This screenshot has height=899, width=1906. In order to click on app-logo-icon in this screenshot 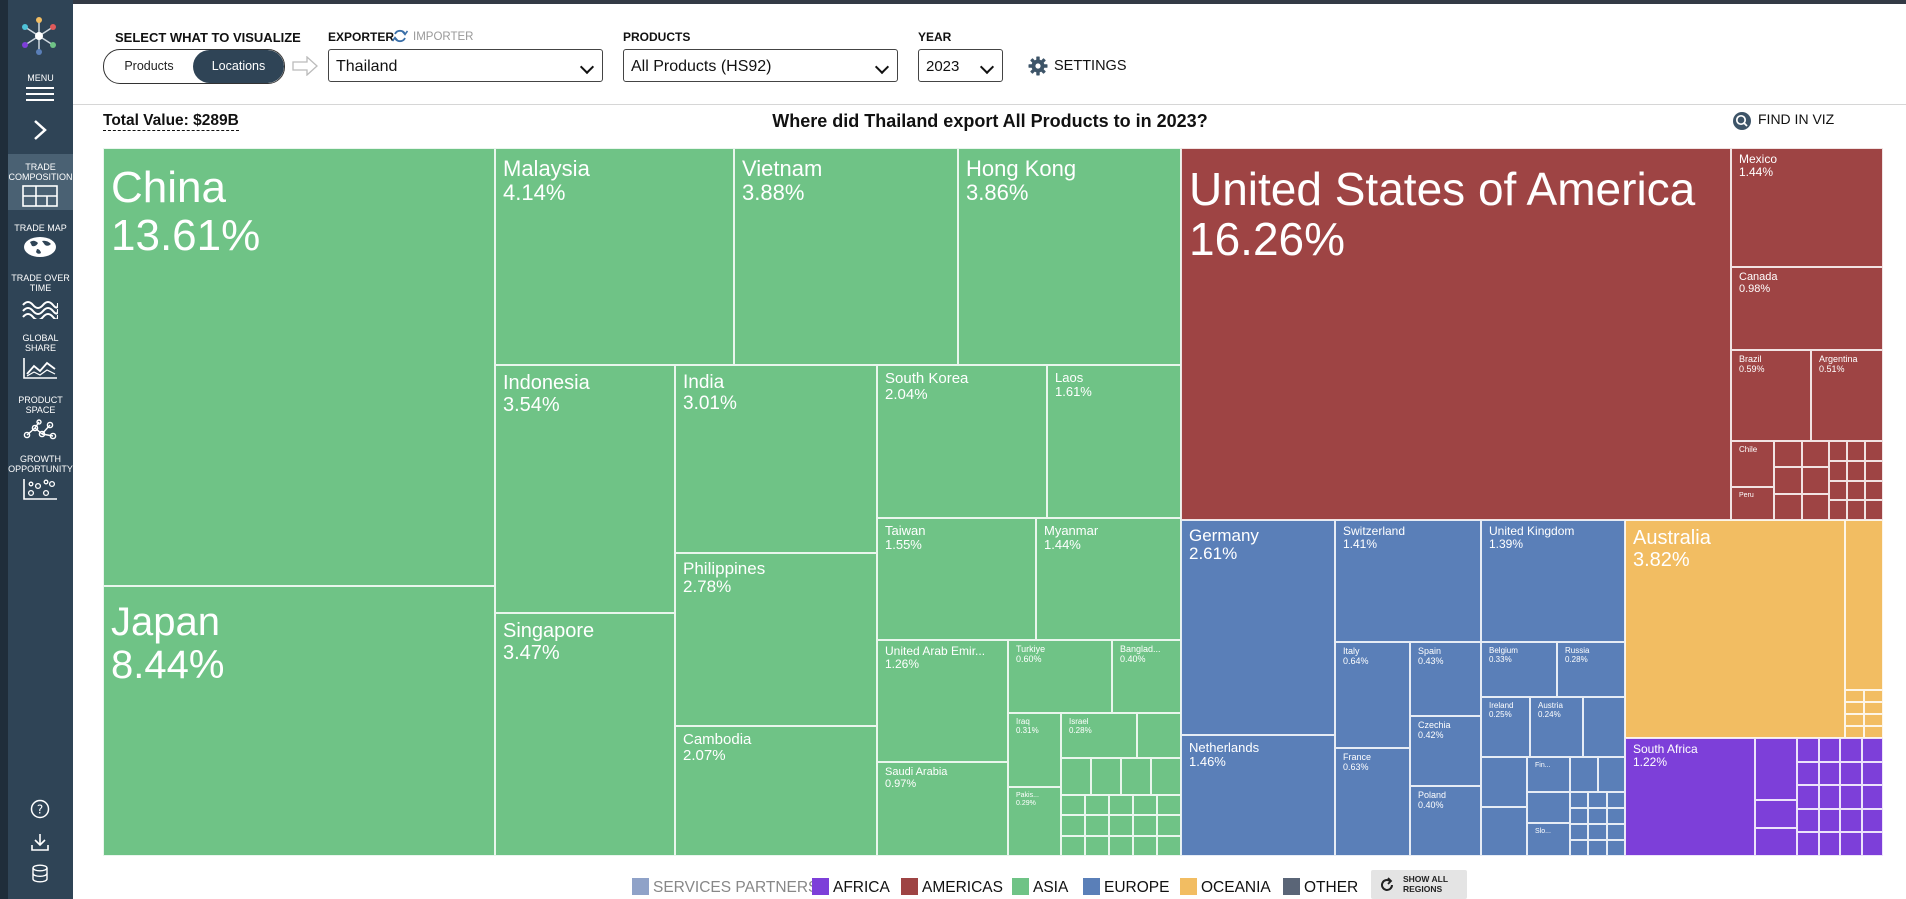, I will do `click(39, 36)`.